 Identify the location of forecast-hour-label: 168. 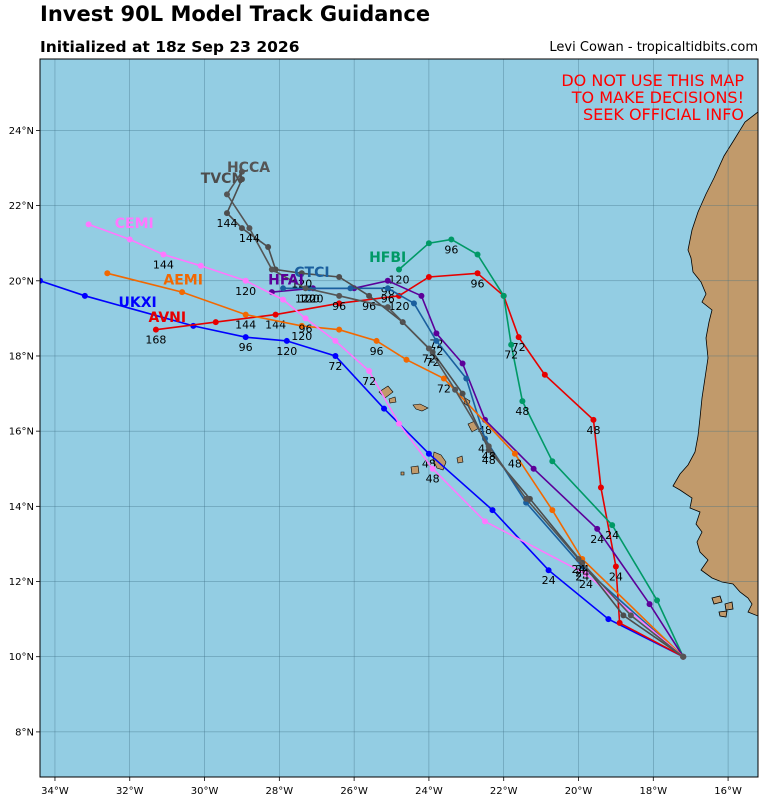
(155, 340).